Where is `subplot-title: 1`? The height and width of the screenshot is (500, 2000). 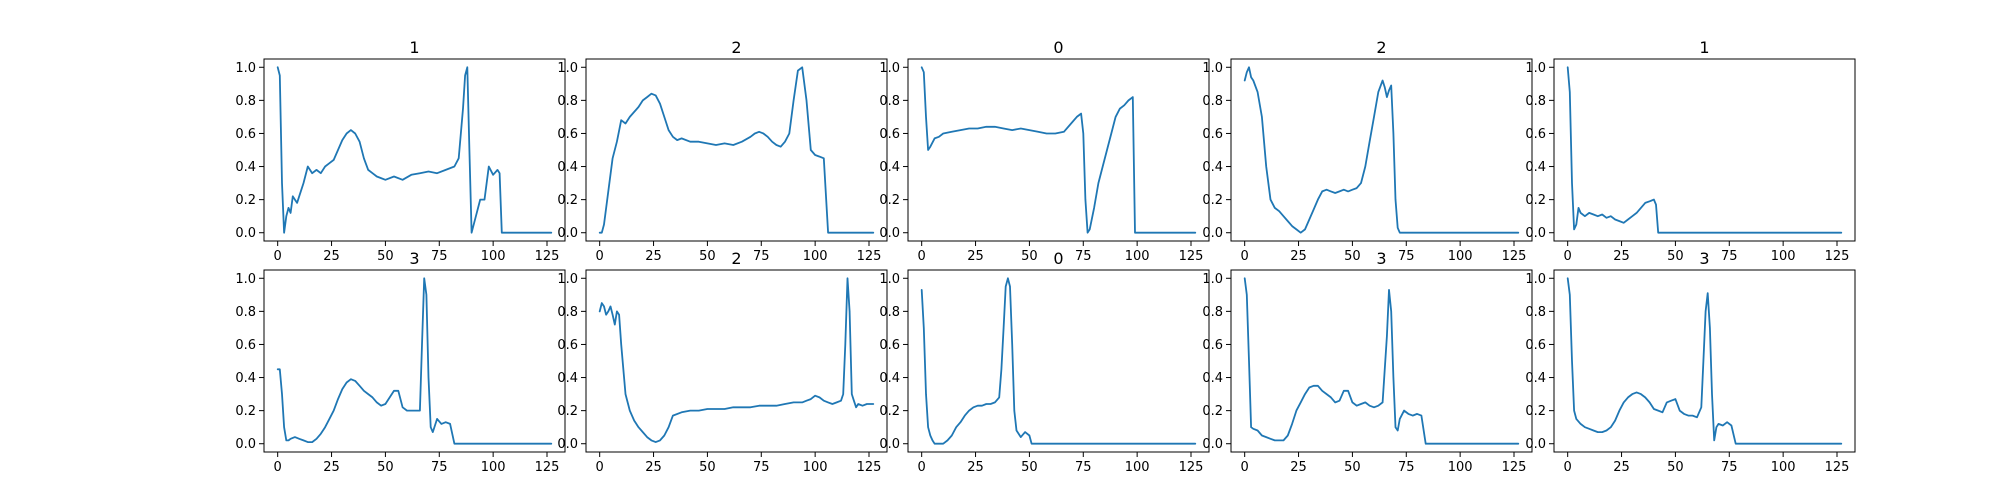
subplot-title: 1 is located at coordinates (1704, 47).